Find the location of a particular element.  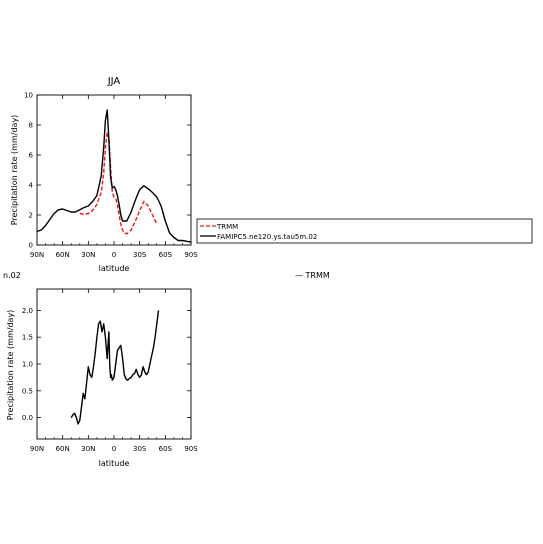

panel2-xlabel: latitude is located at coordinates (114, 463).